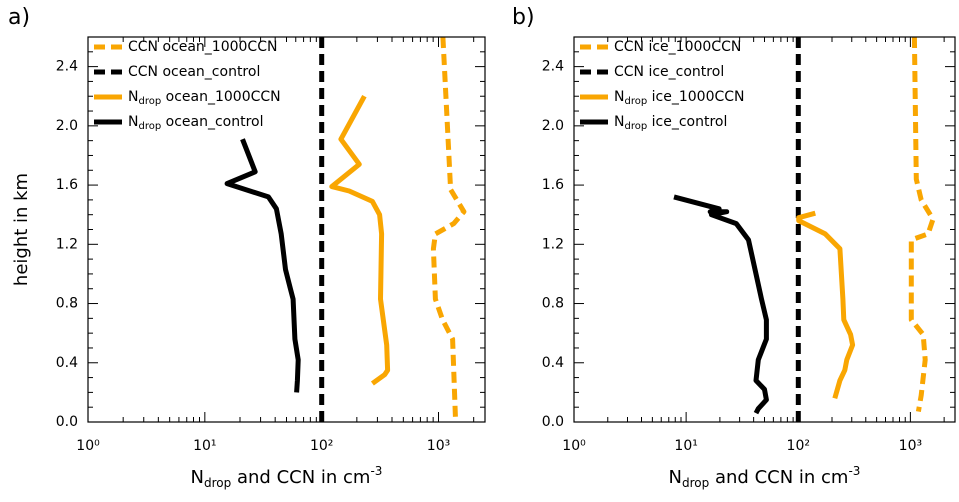  Describe the element at coordinates (202, 47) in the screenshot. I see `legend-label: CCN ocean_1000CCN` at that location.